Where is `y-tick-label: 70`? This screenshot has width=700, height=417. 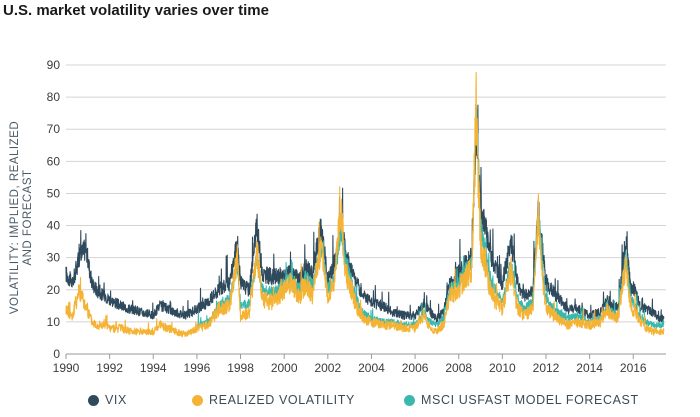
y-tick-label: 70 is located at coordinates (54, 129).